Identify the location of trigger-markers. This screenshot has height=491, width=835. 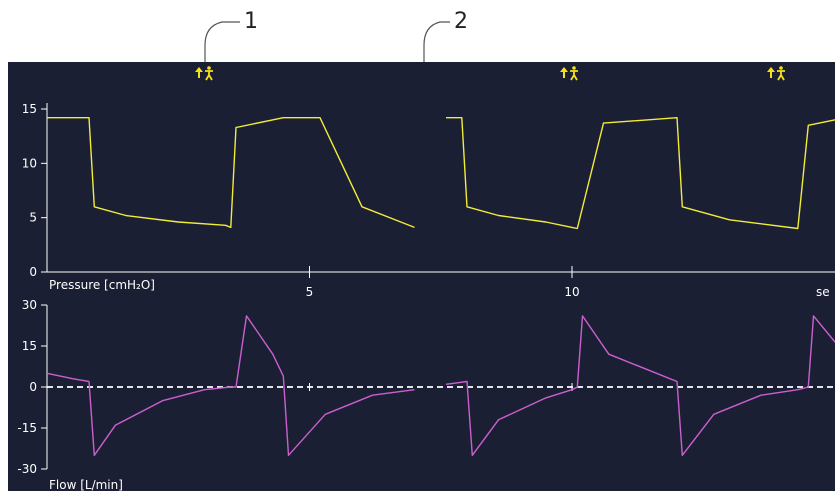
(490, 73).